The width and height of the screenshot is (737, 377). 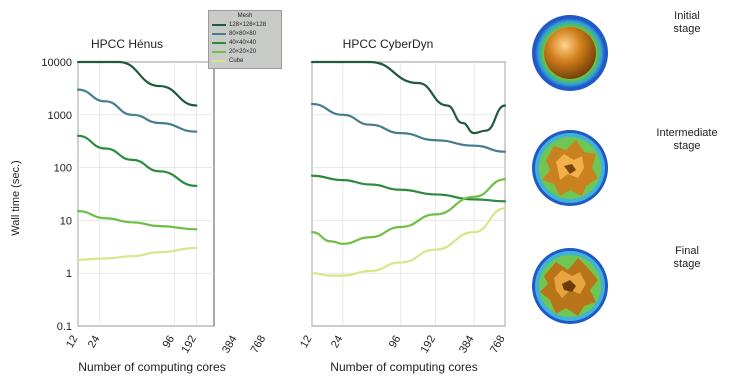 What do you see at coordinates (151, 367) in the screenshot?
I see `chart-1-xlabel: Number of computing cores` at bounding box center [151, 367].